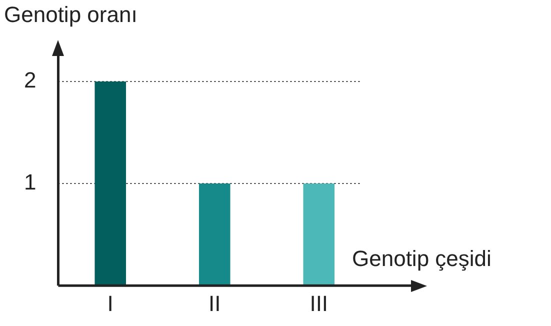 This screenshot has height=326, width=551. Describe the element at coordinates (30, 182) in the screenshot. I see `y-tick-label: 1` at that location.